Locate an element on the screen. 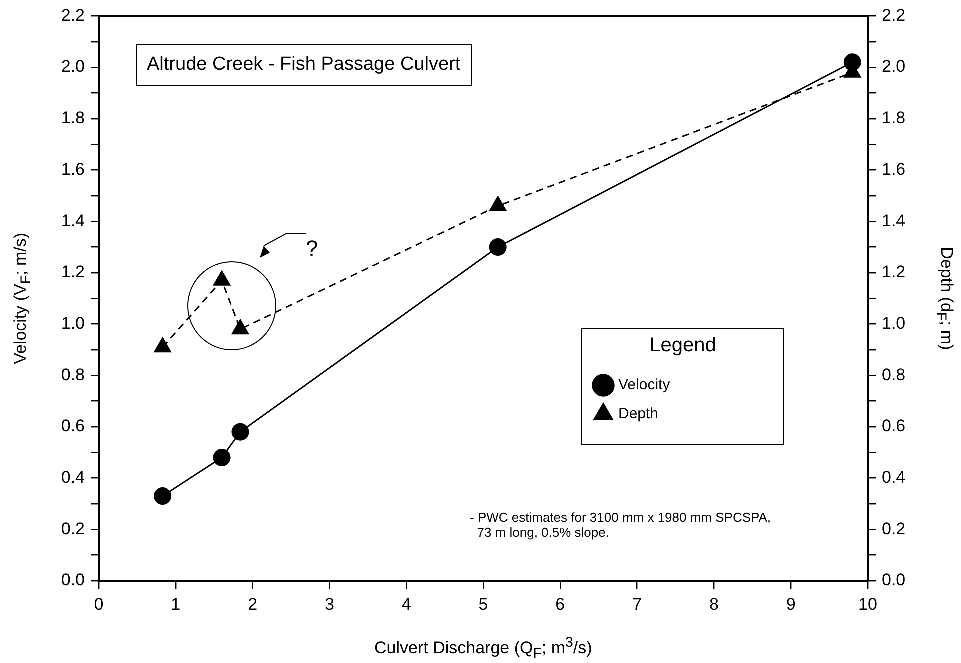  y-tick-label: 2.0 is located at coordinates (73, 66).